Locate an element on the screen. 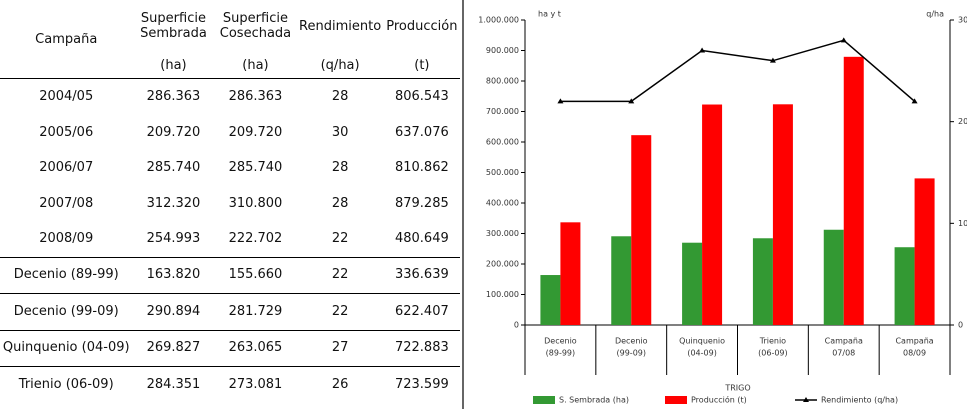 Image resolution: width=967 pixels, height=409 pixels. cell: 222.702 is located at coordinates (255, 239).